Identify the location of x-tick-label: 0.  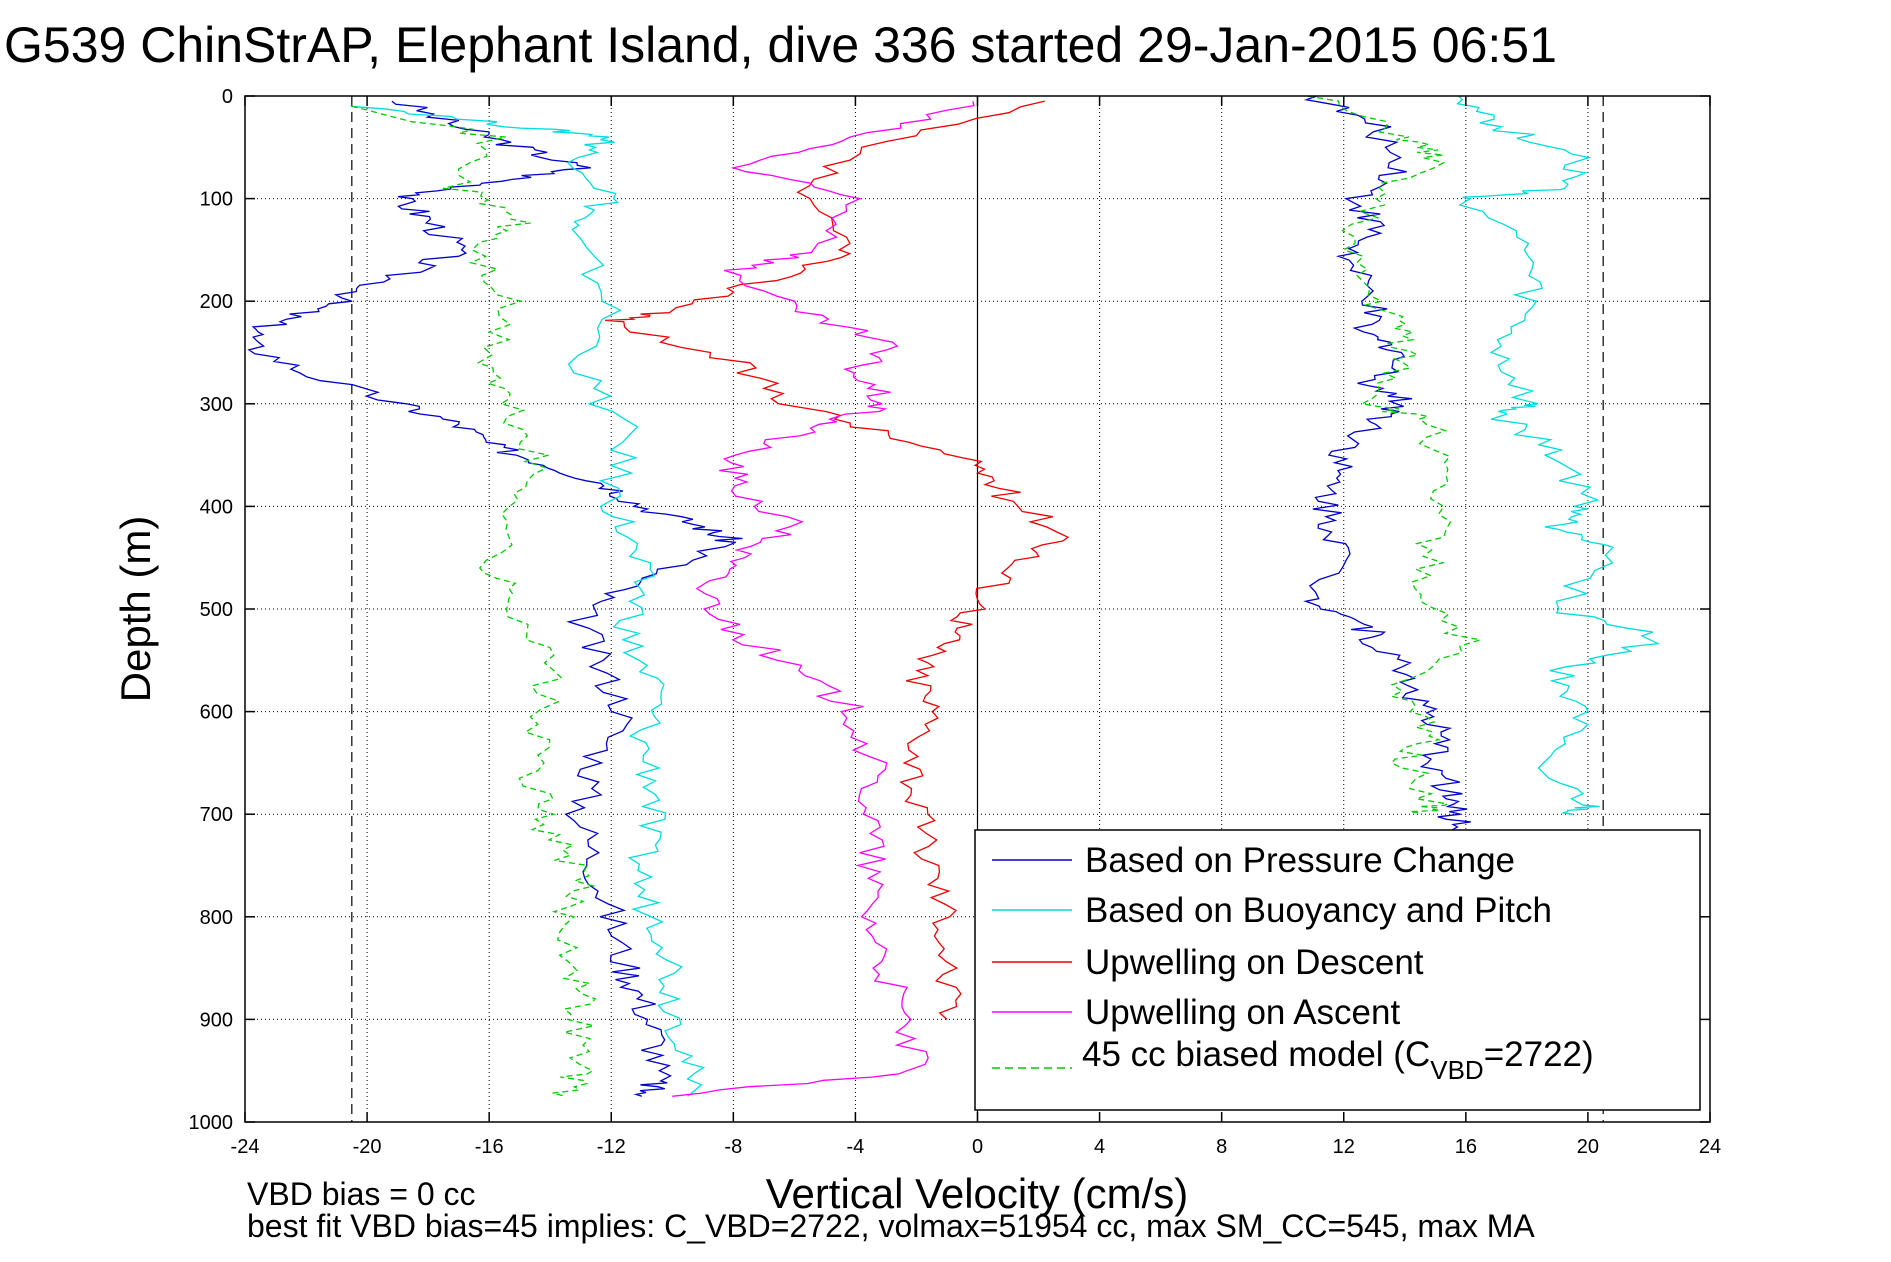
(977, 1147).